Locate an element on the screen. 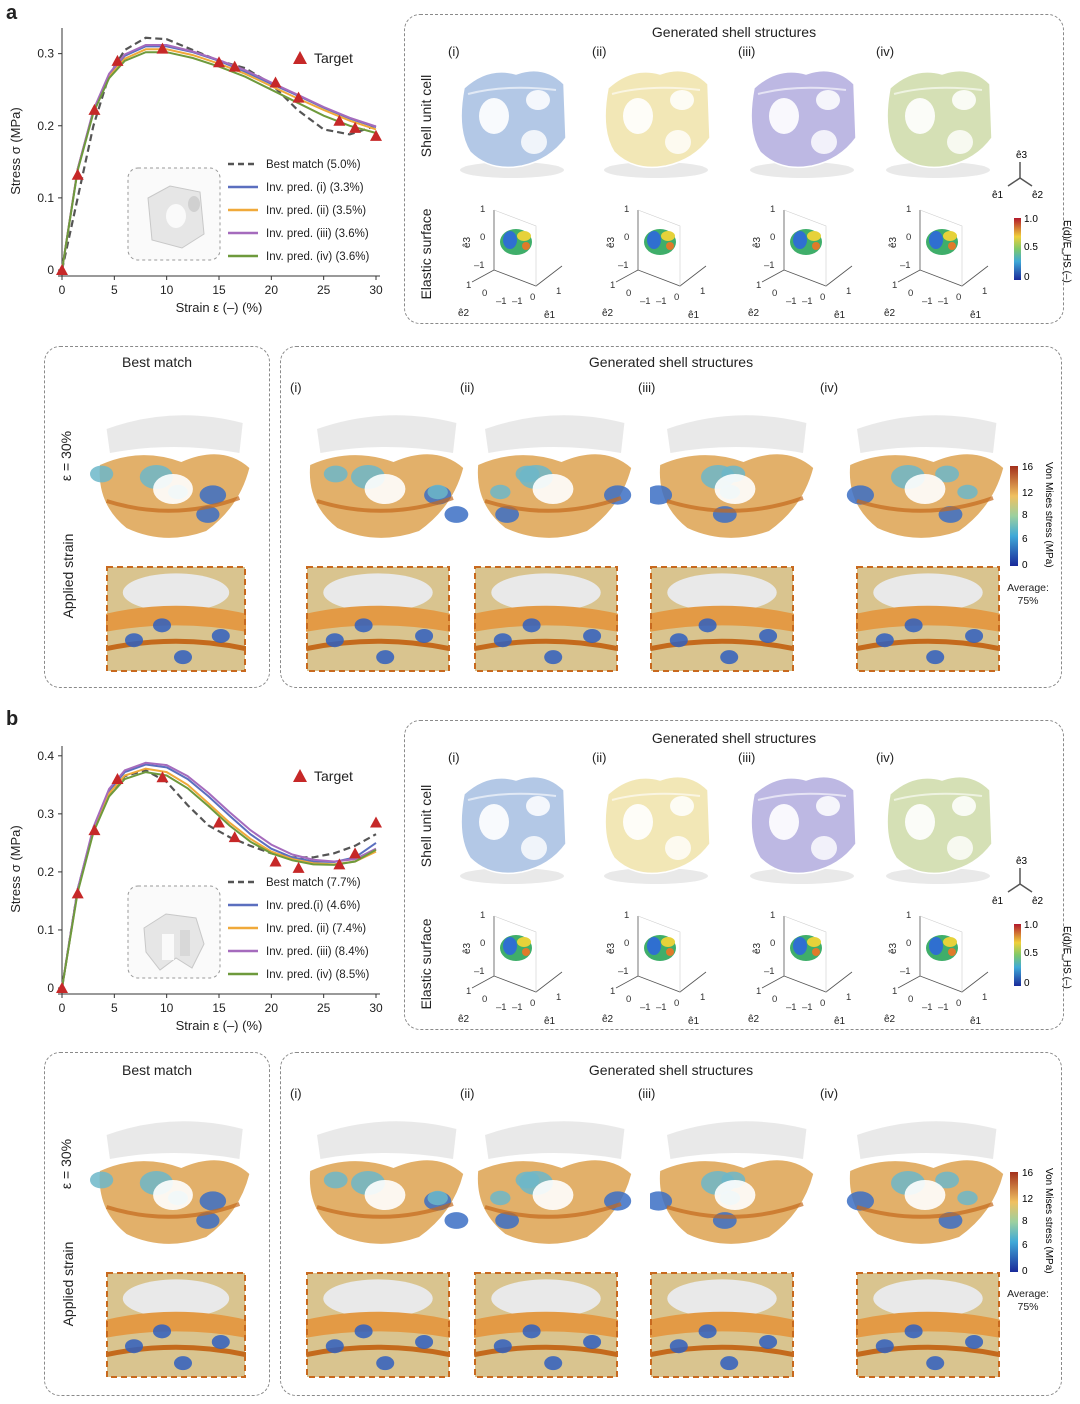  cell-shadow is located at coordinates (512, 170).